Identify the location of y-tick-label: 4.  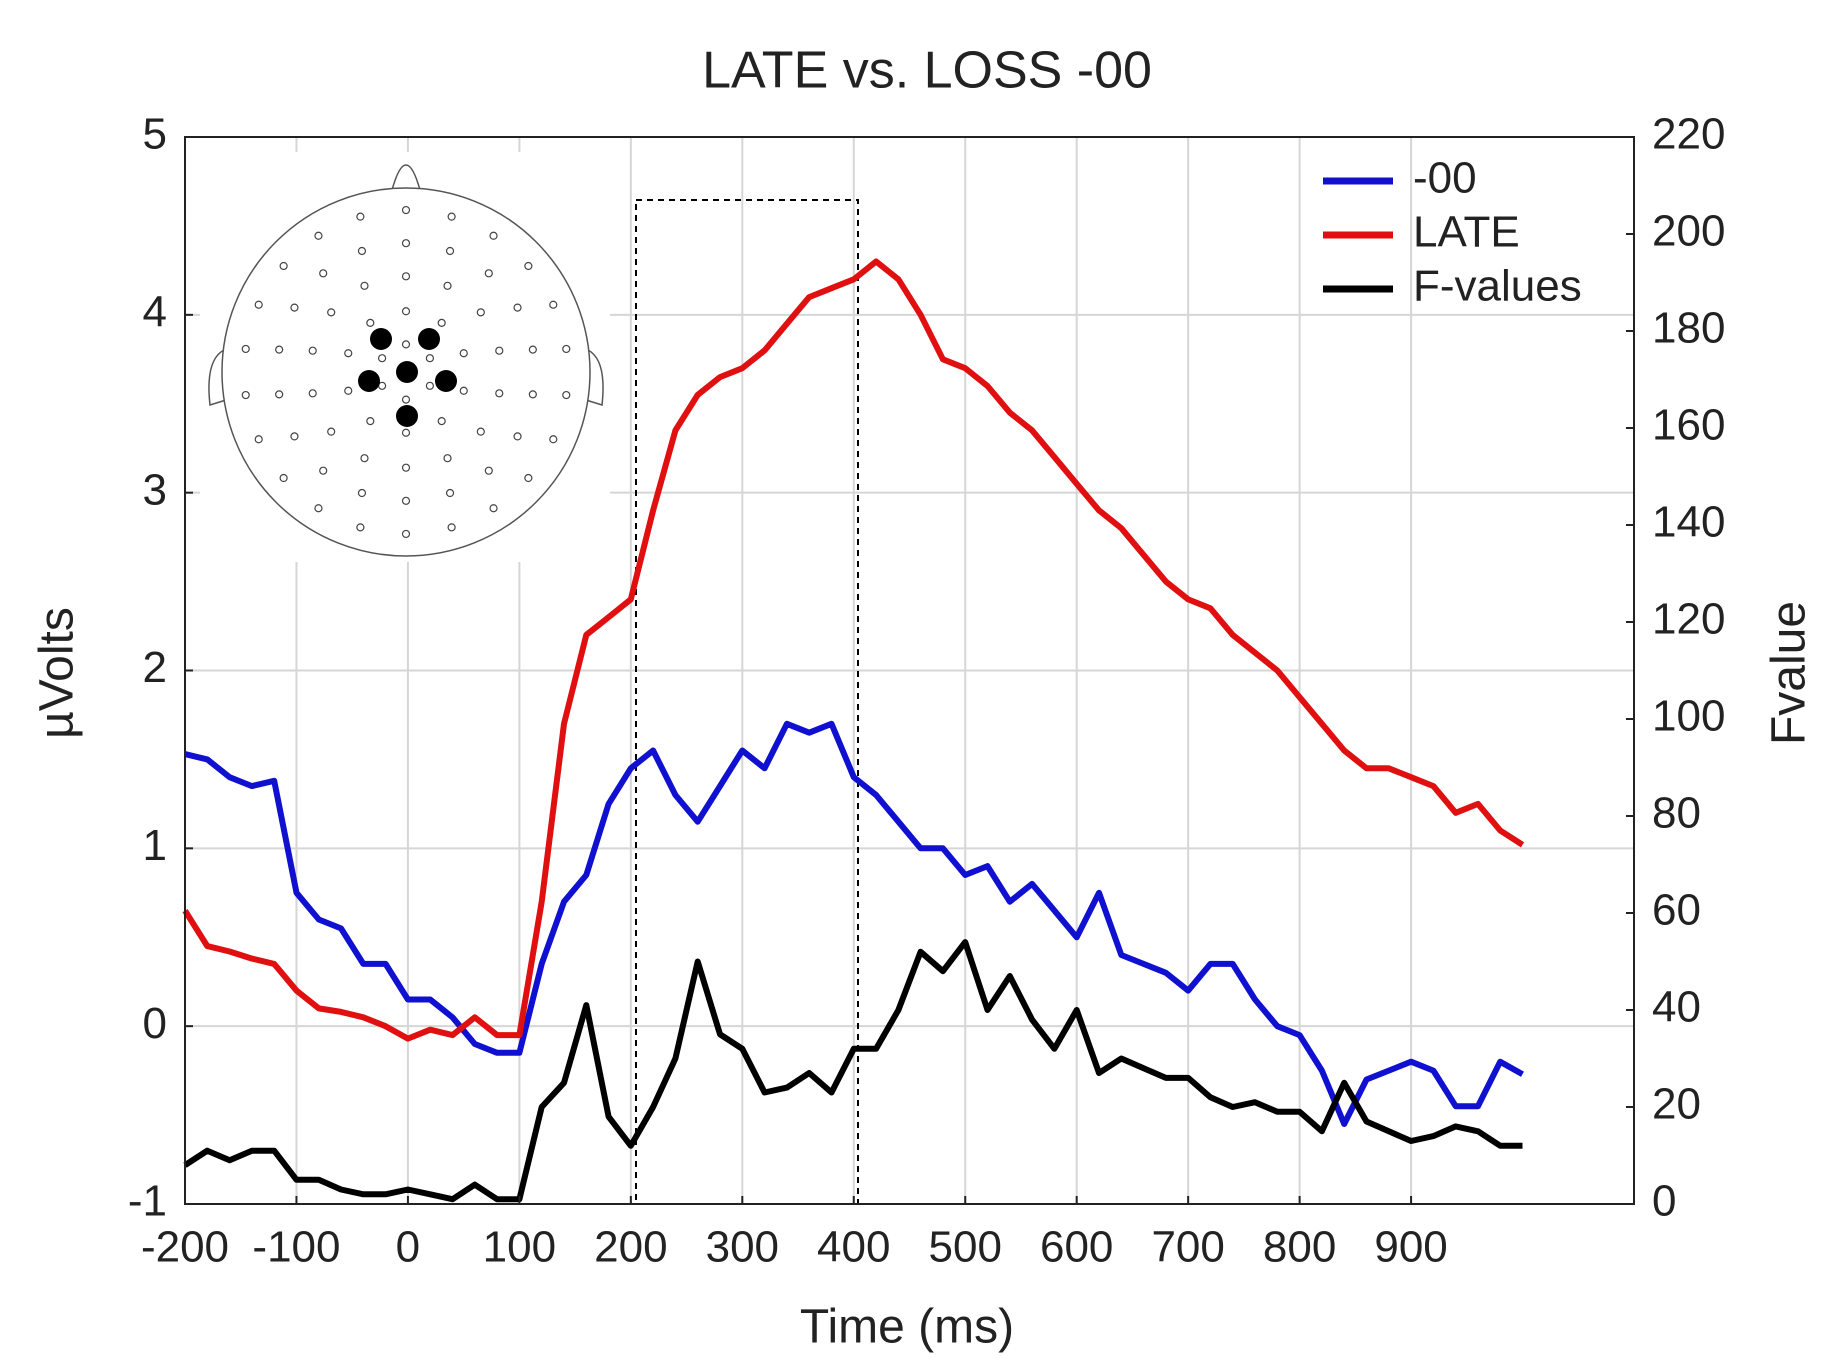
(155, 311).